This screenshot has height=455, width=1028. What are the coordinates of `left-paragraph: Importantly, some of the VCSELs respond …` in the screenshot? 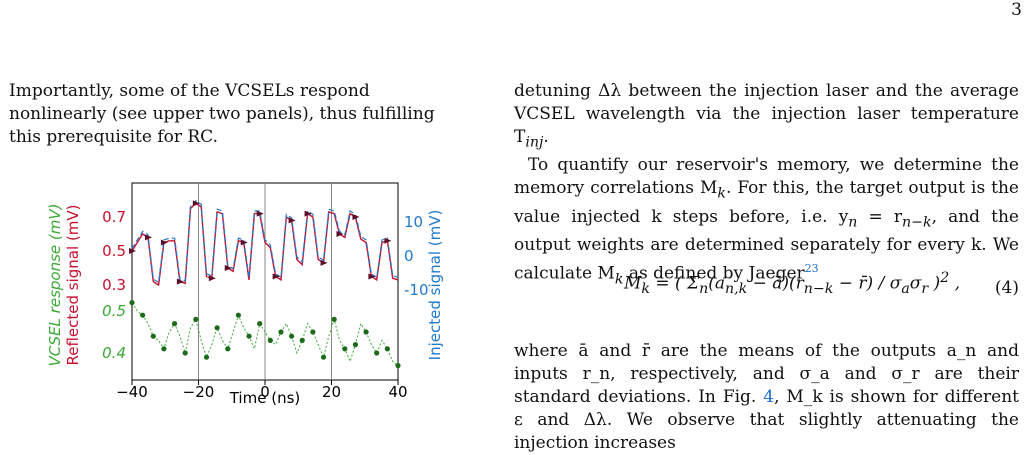 It's located at (222, 114).